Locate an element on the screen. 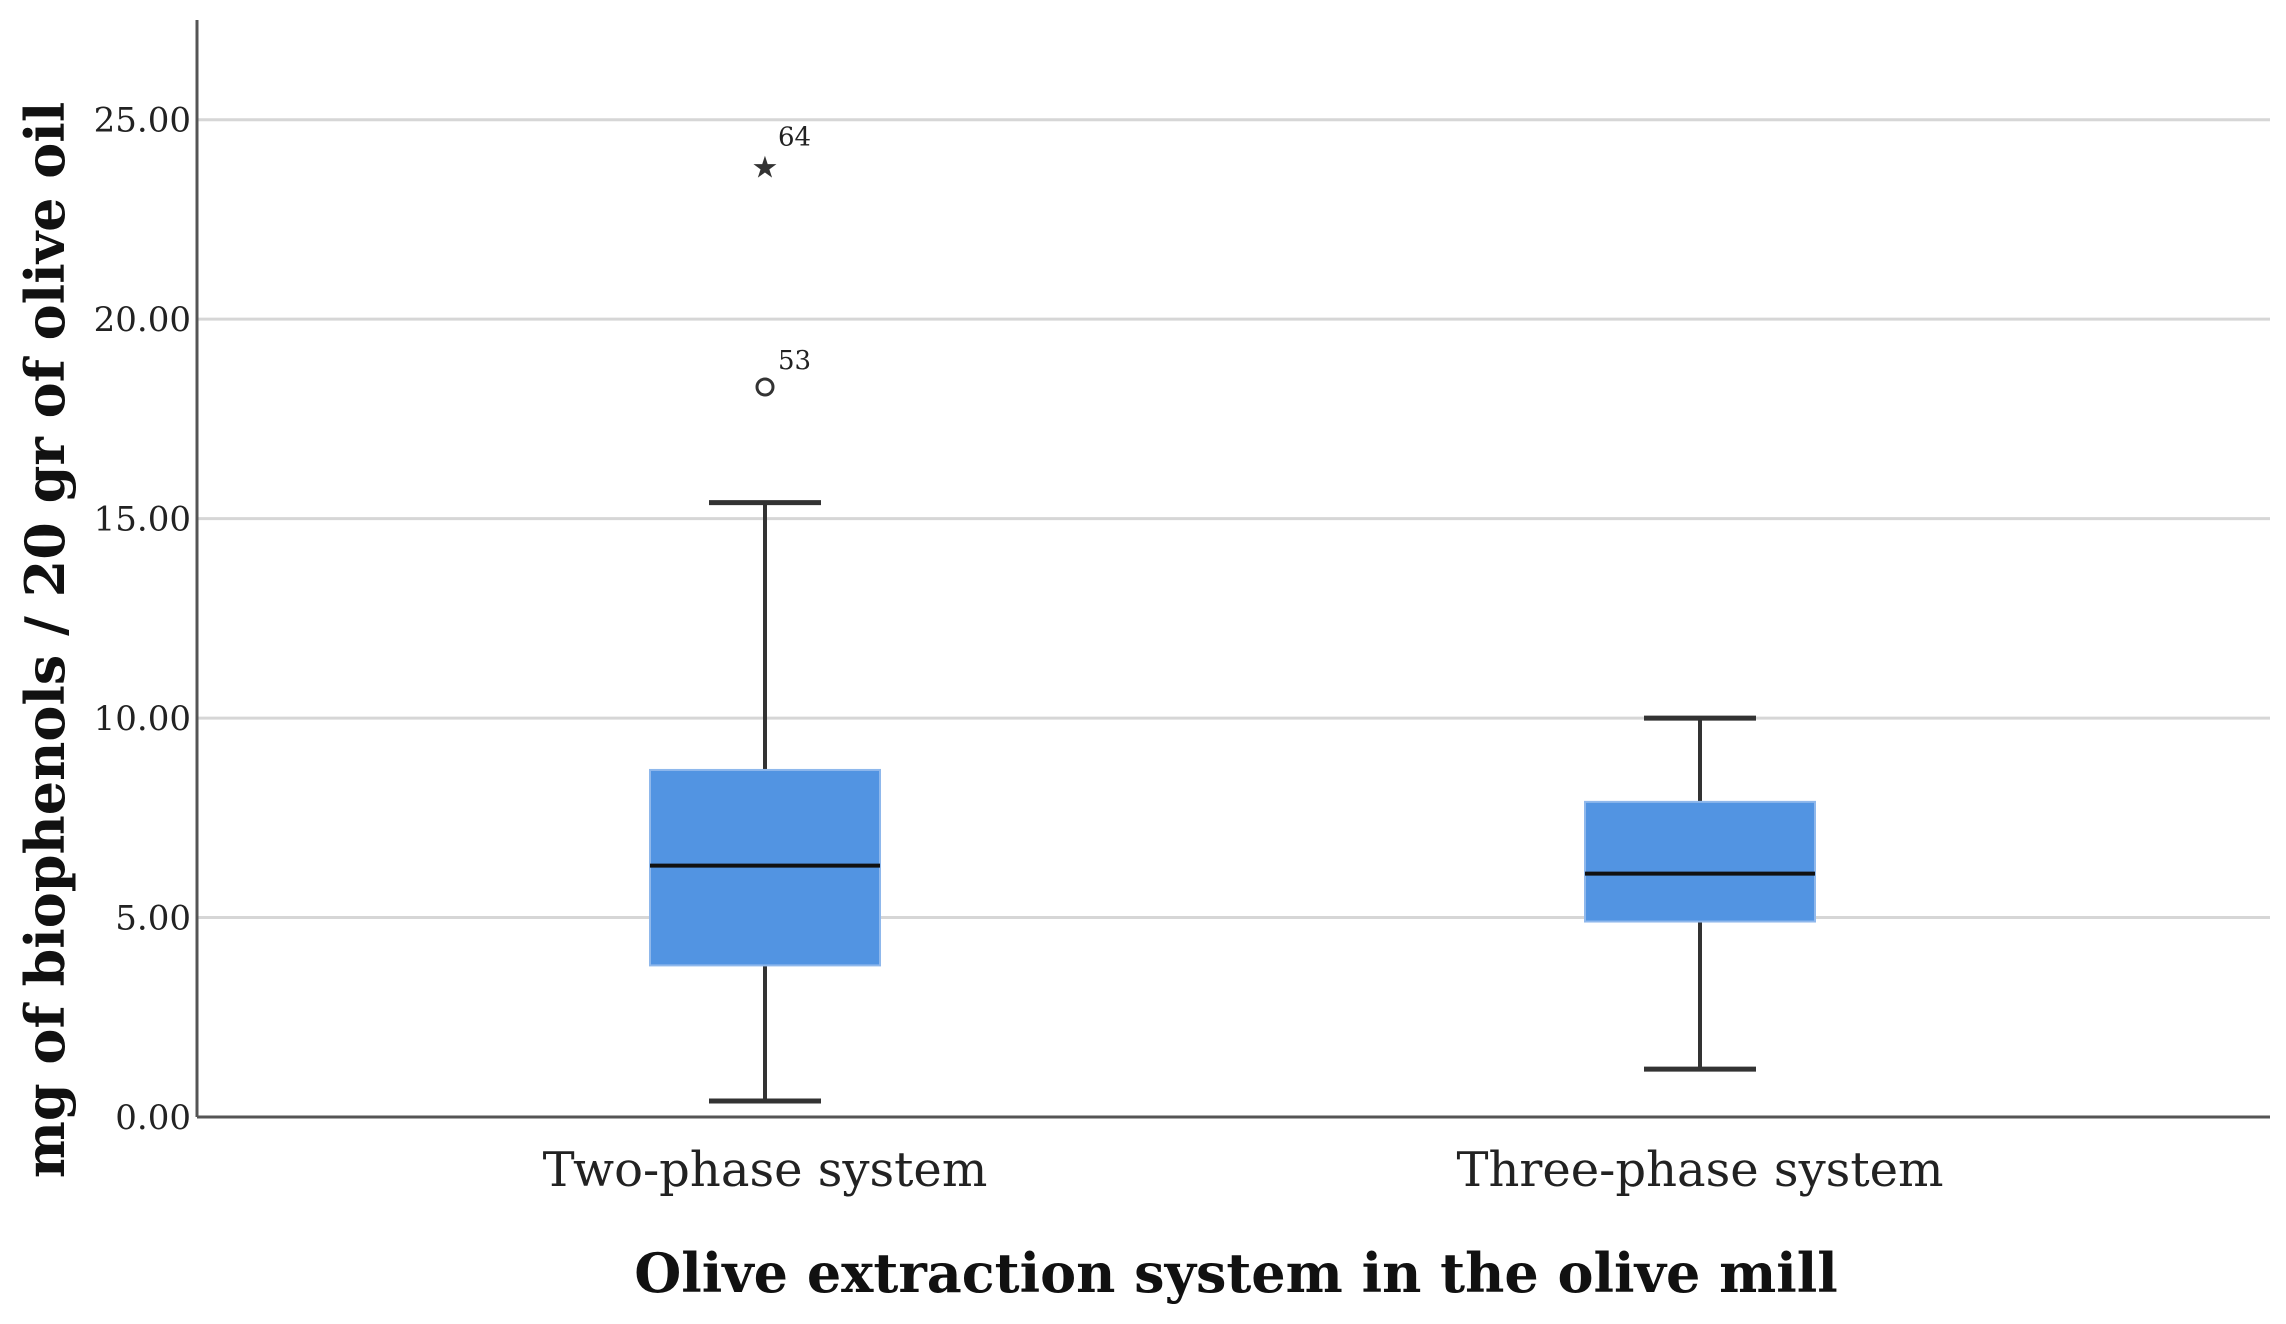 This screenshot has width=2286, height=1324. box-group is located at coordinates (1700, 893).